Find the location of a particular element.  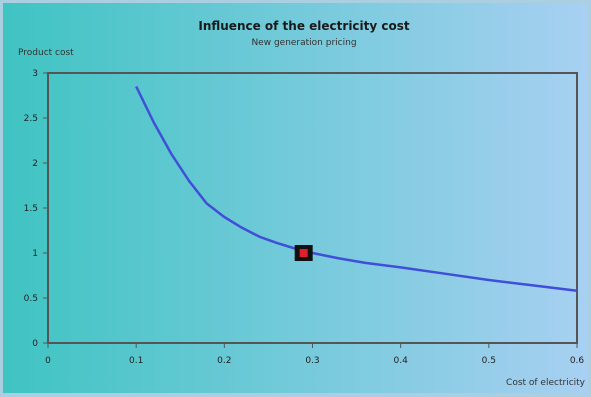

x-tick-label: 0.1 is located at coordinates (136, 361).